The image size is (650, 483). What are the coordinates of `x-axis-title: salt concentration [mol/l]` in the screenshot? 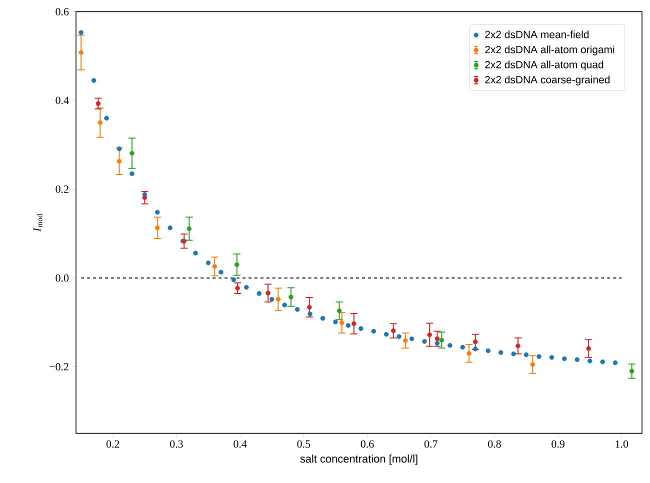 It's located at (359, 459).